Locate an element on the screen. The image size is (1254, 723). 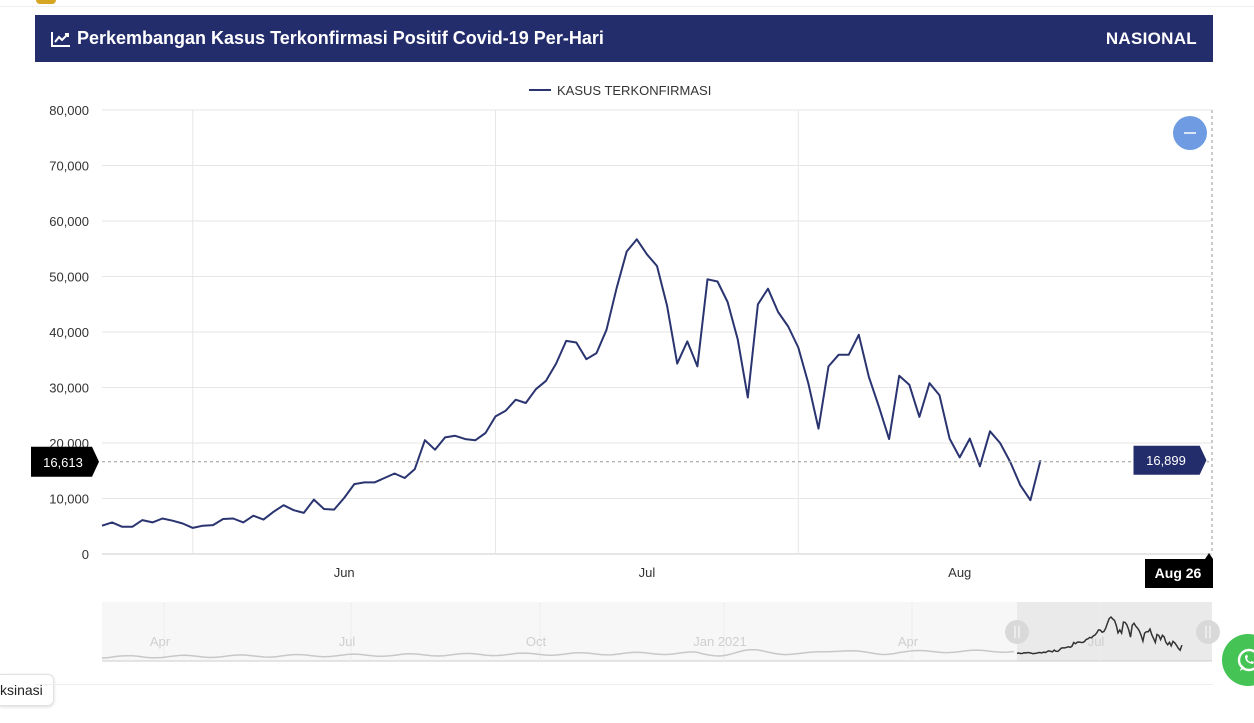
crosshair-y-flag is located at coordinates (65, 461).